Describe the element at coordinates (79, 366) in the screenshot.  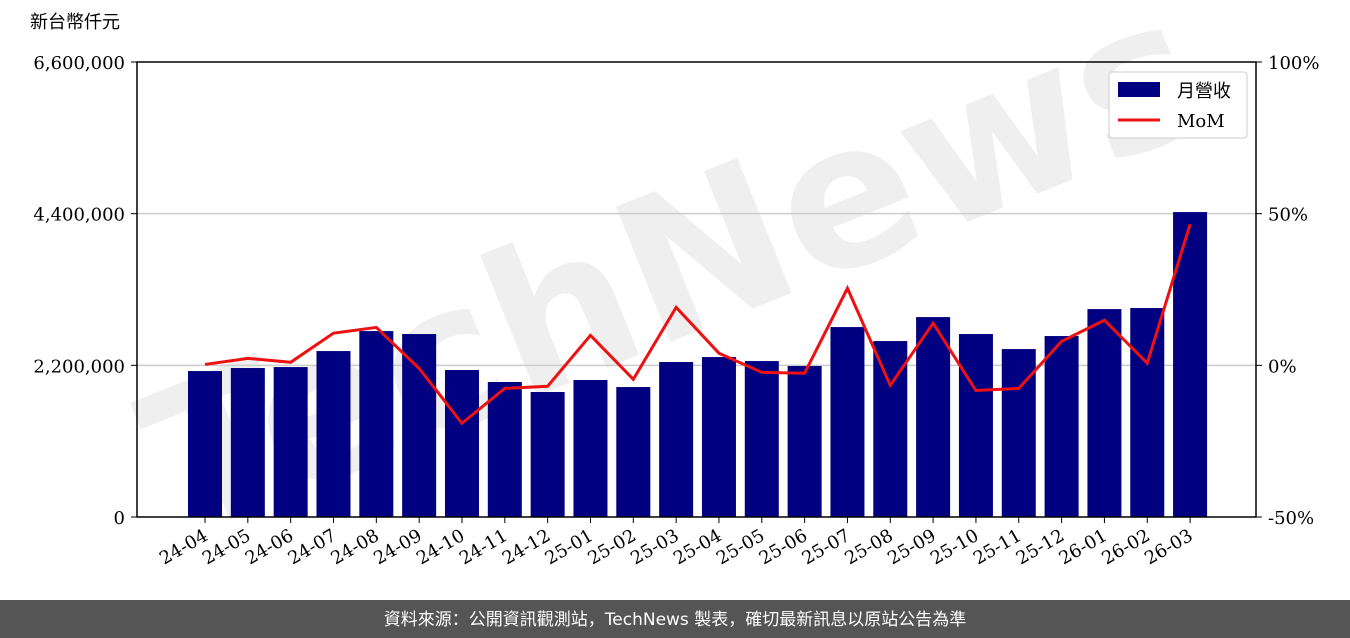
I see `y-tick-label: 2,200,000` at that location.